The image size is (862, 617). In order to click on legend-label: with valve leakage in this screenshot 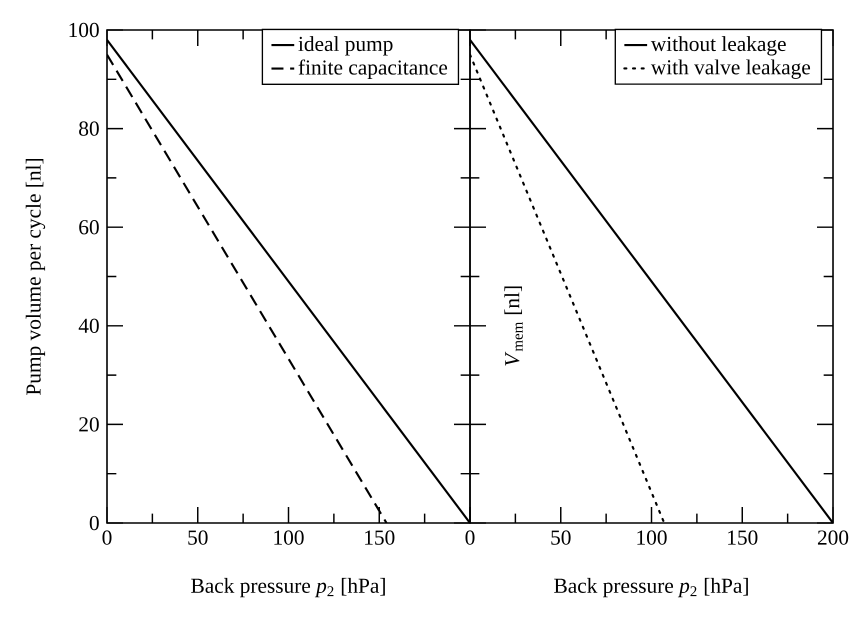, I will do `click(730, 69)`.